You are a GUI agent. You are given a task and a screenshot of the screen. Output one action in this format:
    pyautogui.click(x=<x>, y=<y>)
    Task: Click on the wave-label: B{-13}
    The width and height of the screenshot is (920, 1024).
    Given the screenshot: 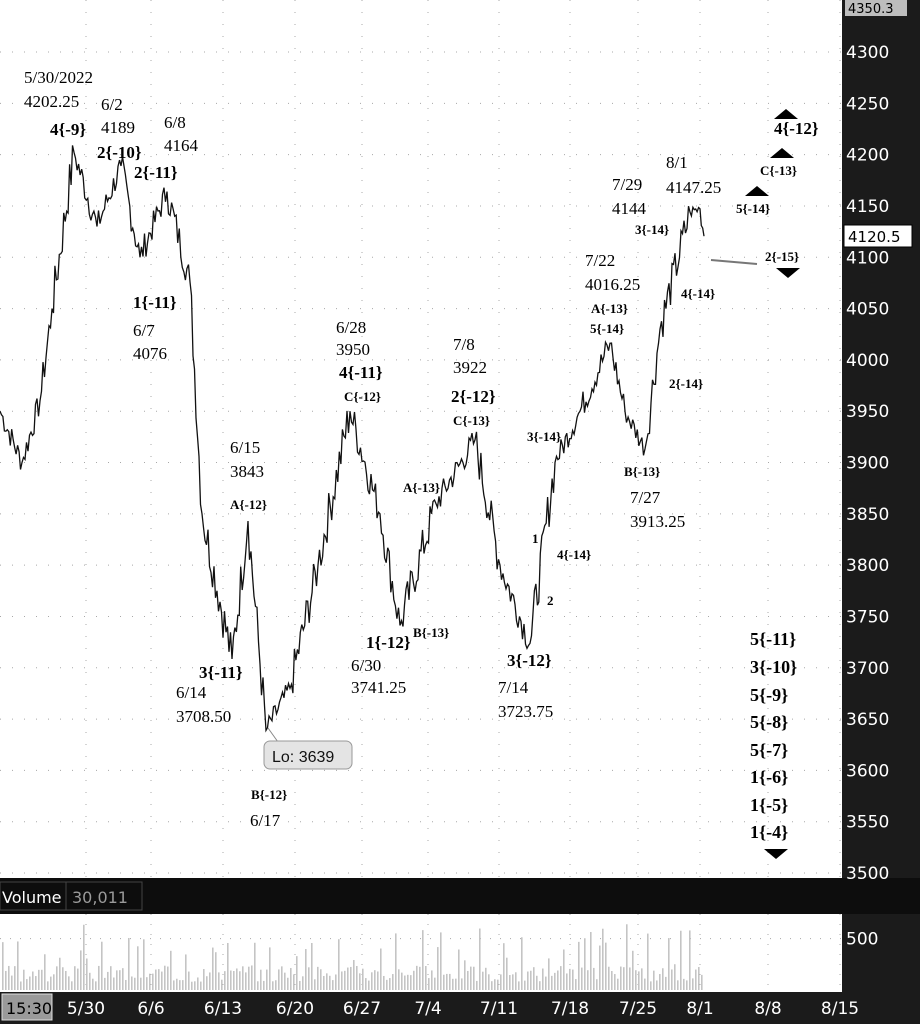 What is the action you would take?
    pyautogui.click(x=642, y=471)
    